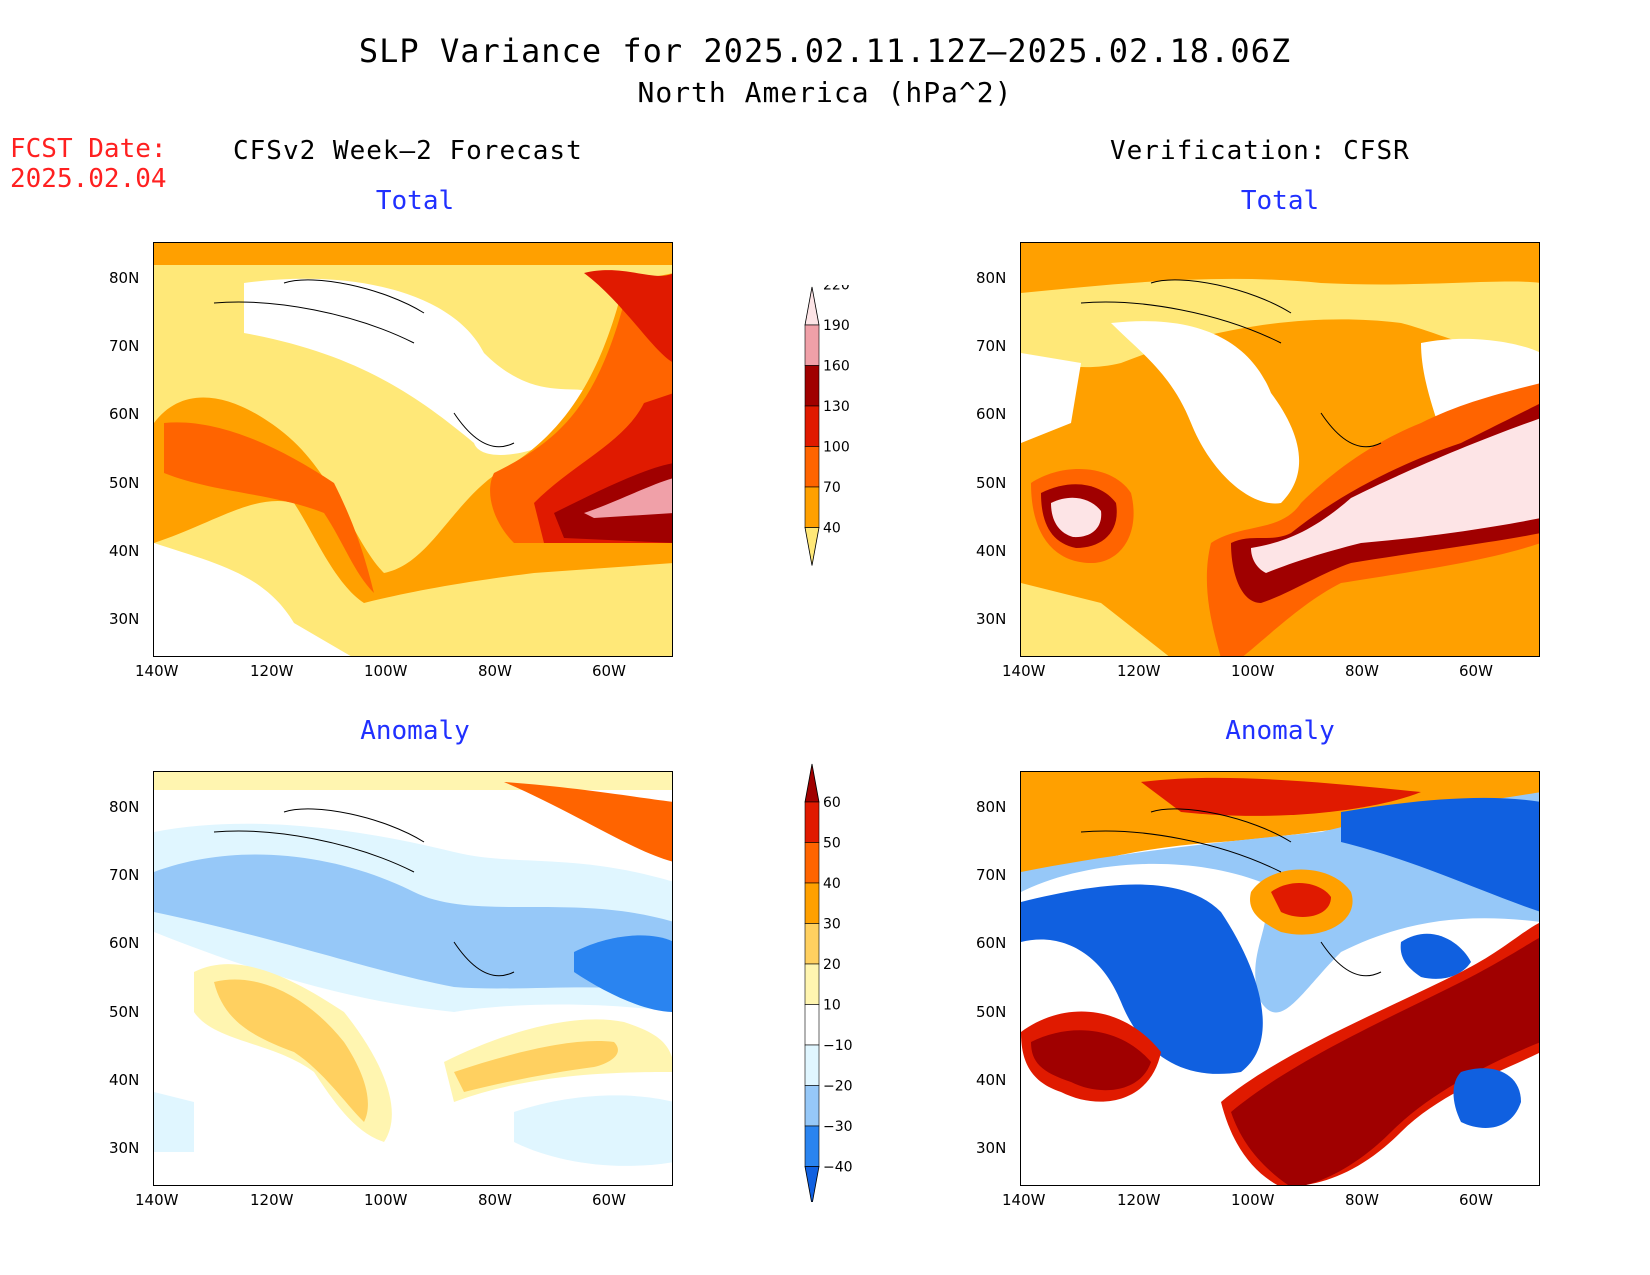 Image resolution: width=1650 pixels, height=1275 pixels. I want to click on lon-tick-forecast-anomaly: 100W, so click(386, 1200).